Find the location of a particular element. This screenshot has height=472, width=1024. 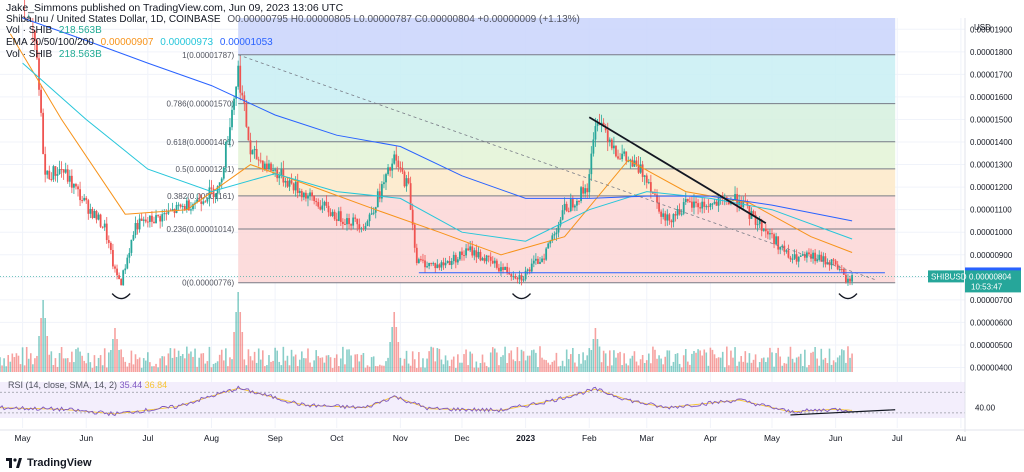

rsi-value: 35.44 is located at coordinates (131, 385).